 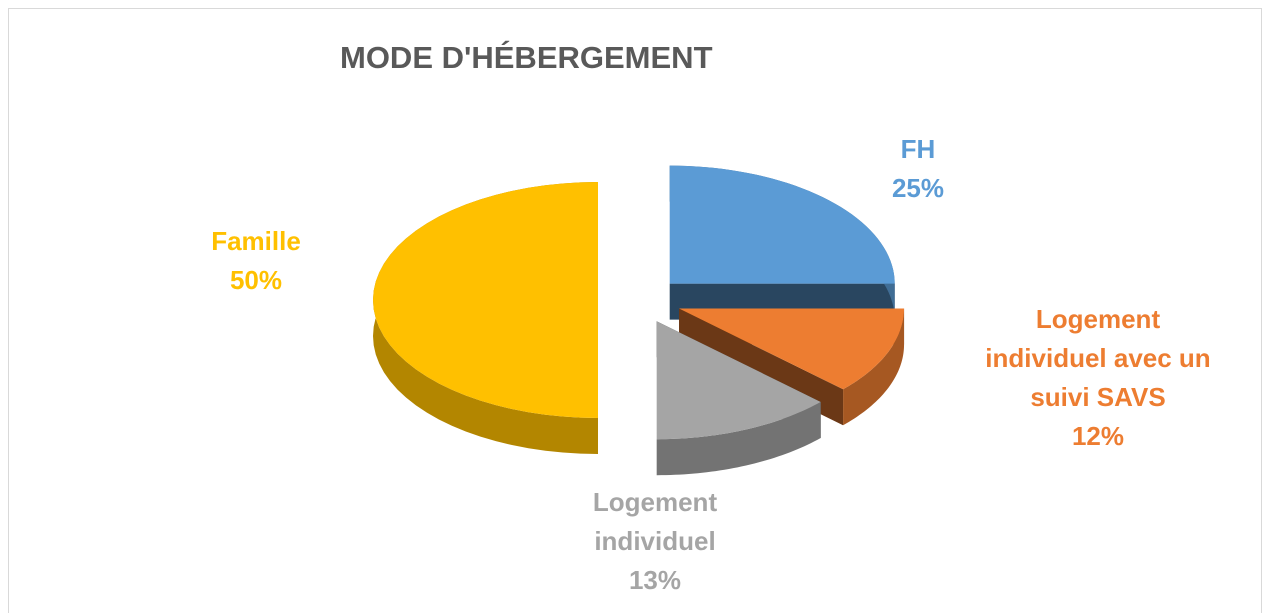 What do you see at coordinates (1098, 358) in the screenshot?
I see `category-label: Logement individuel avec un suivi SAVS` at bounding box center [1098, 358].